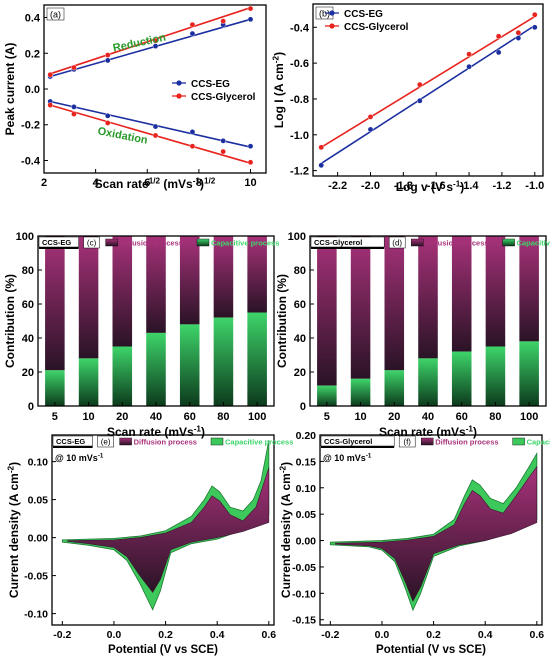 This screenshot has height=656, width=550. I want to click on y-tick-label: 0.2, so click(32, 54).